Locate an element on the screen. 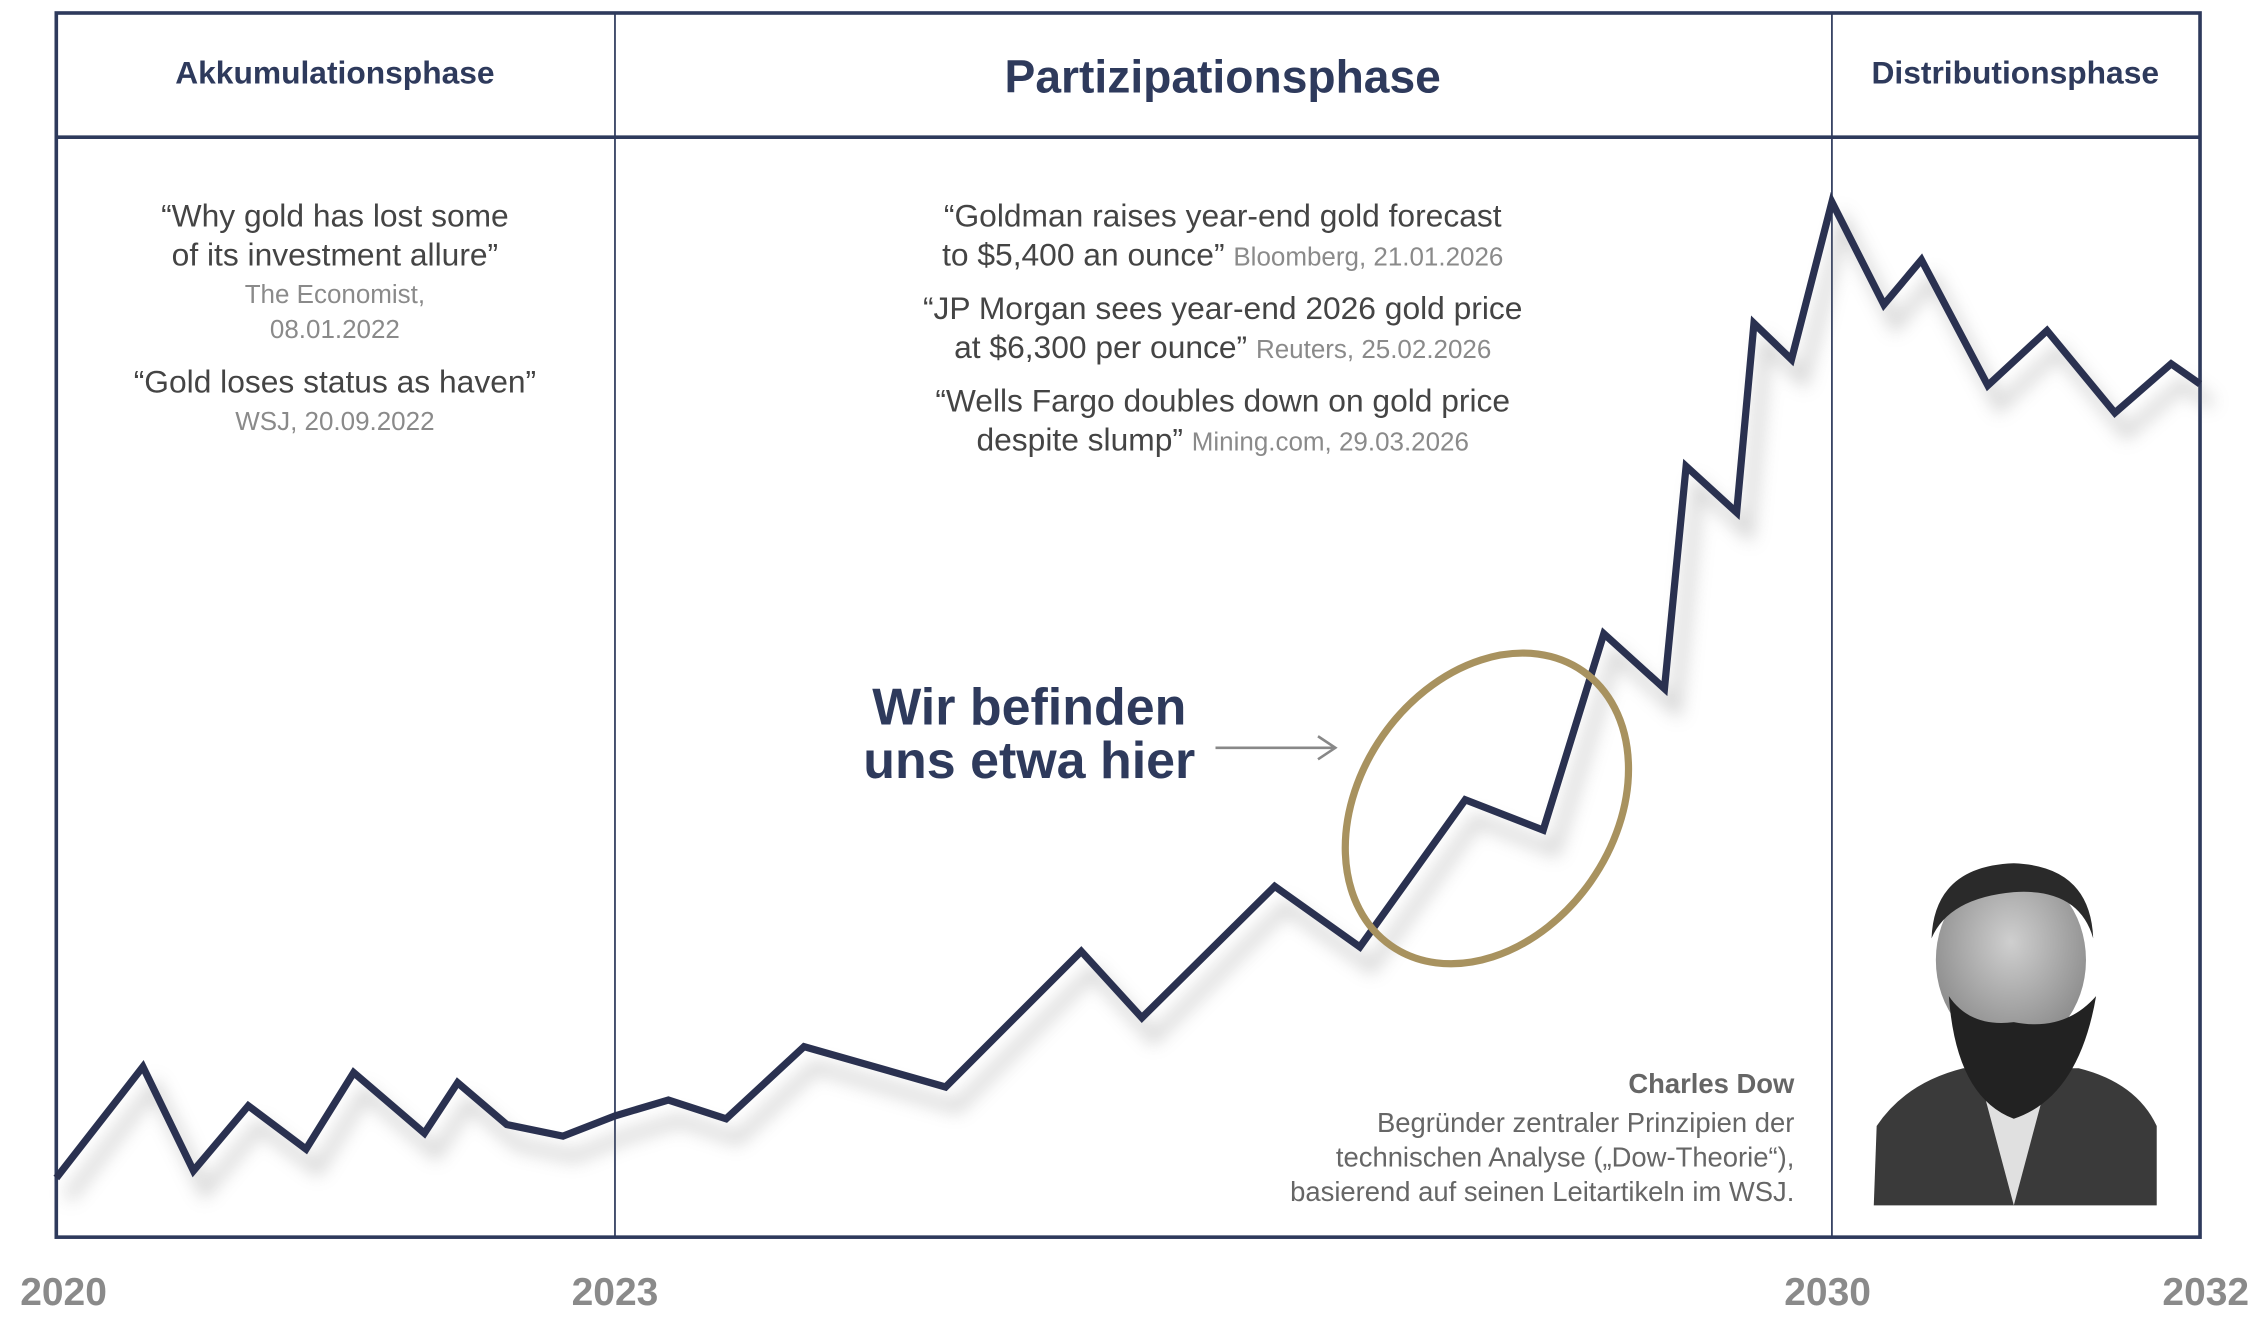 Image resolution: width=2252 pixels, height=1318 pixels. quote-text: at $6,300 per ounce” is located at coordinates (1100, 347).